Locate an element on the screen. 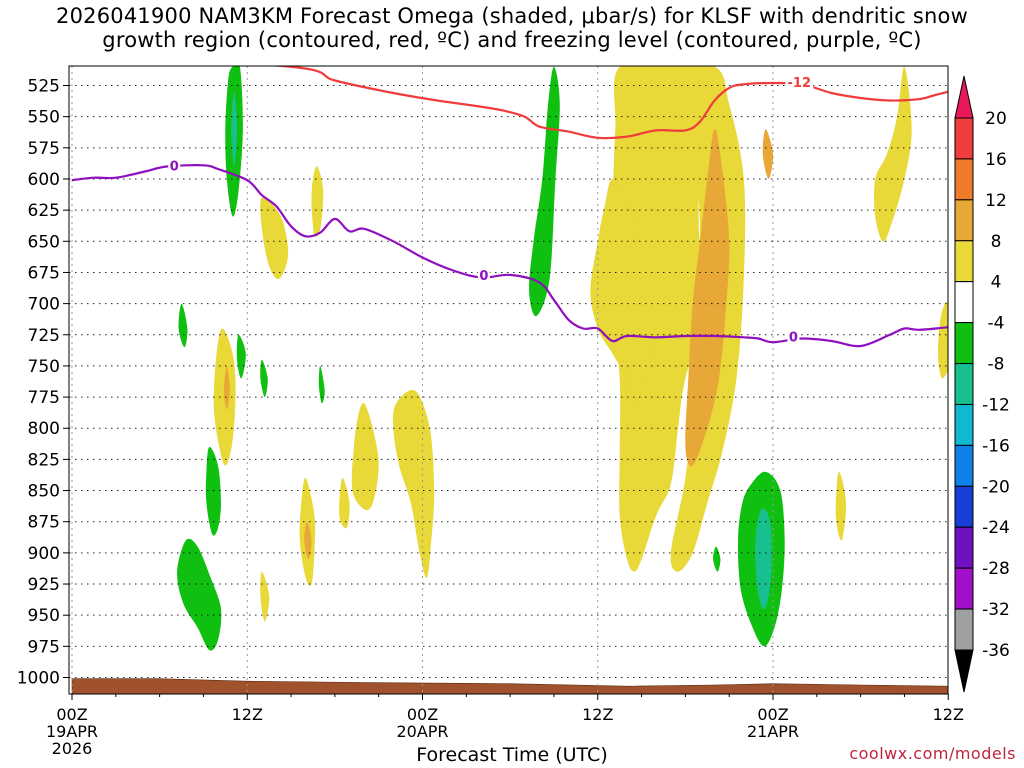  colorbar-label: 12 is located at coordinates (996, 201).